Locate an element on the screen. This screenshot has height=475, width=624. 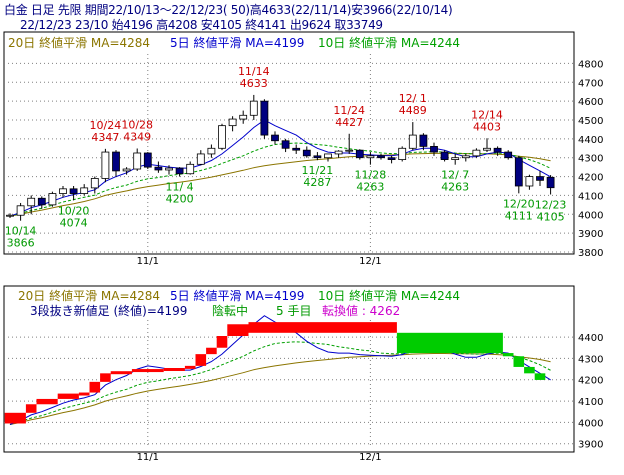
legend2-ma10: 10日 終値平滑 MA=4244 is located at coordinates (389, 295).